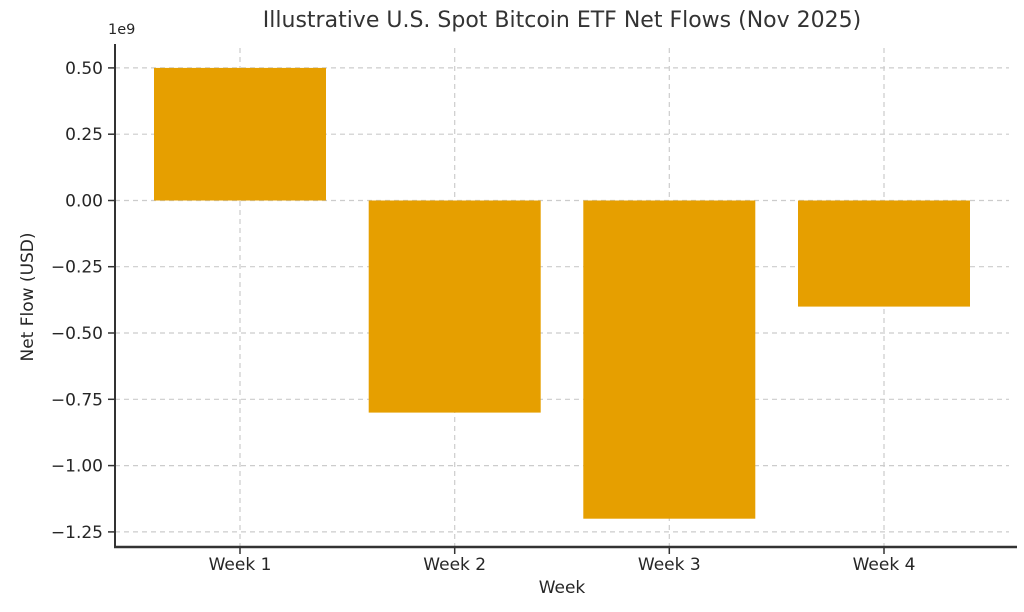 The width and height of the screenshot is (1024, 612). I want to click on y-tick-label: 0.50, so click(84, 69).